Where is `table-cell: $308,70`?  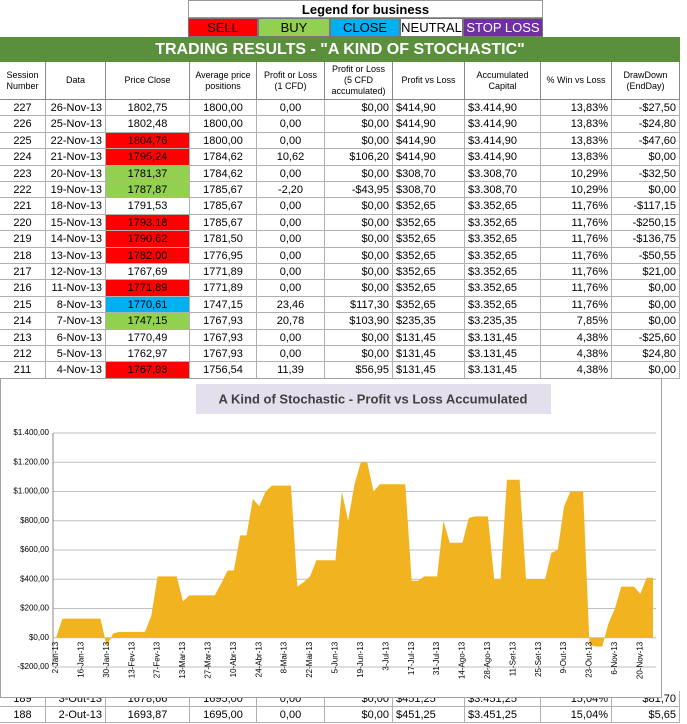
table-cell: $308,70 is located at coordinates (429, 190).